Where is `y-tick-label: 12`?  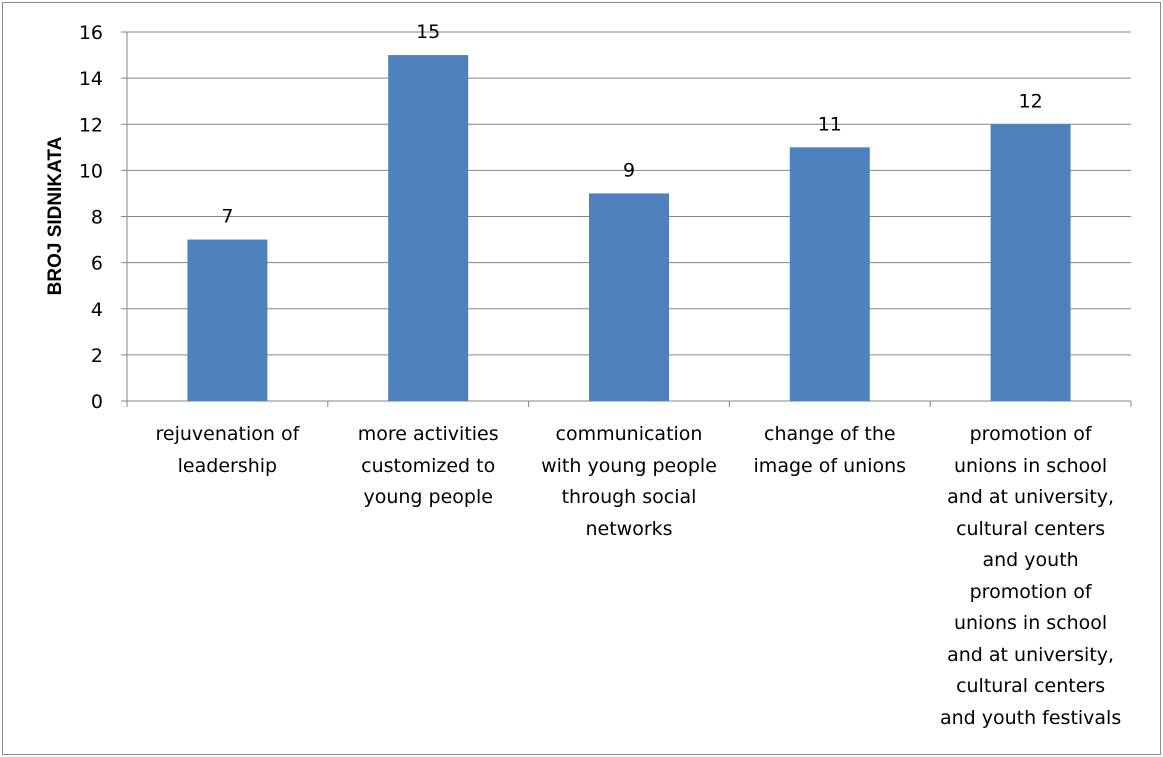
y-tick-label: 12 is located at coordinates (91, 125).